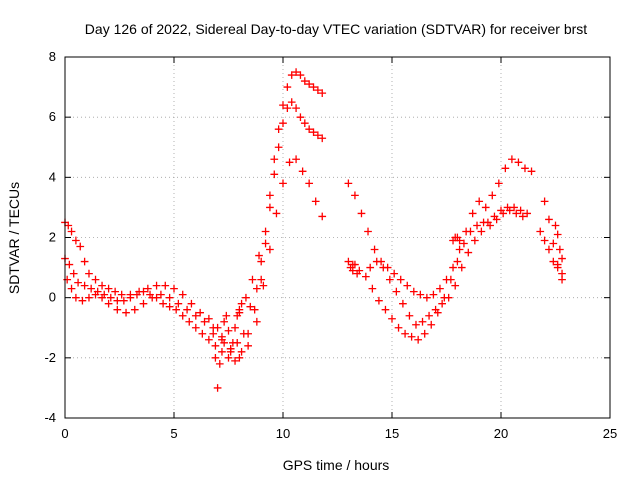 This screenshot has height=480, width=640. What do you see at coordinates (52, 56) in the screenshot?
I see `y-tick-label: 8` at bounding box center [52, 56].